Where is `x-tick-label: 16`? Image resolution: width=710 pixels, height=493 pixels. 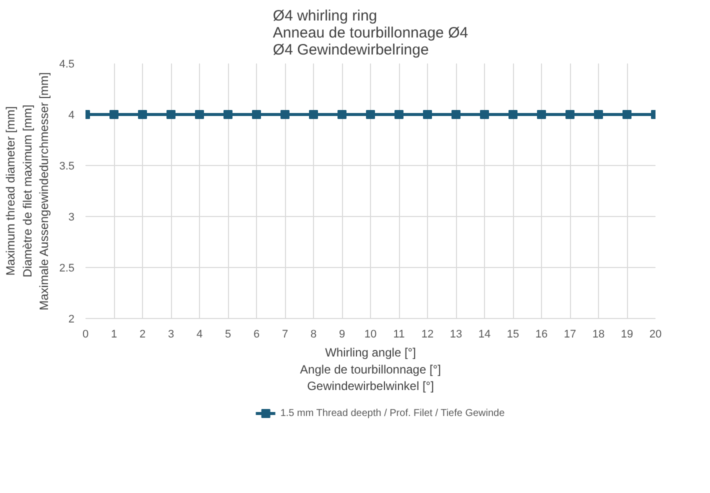
x-tick-label: 16 is located at coordinates (541, 334).